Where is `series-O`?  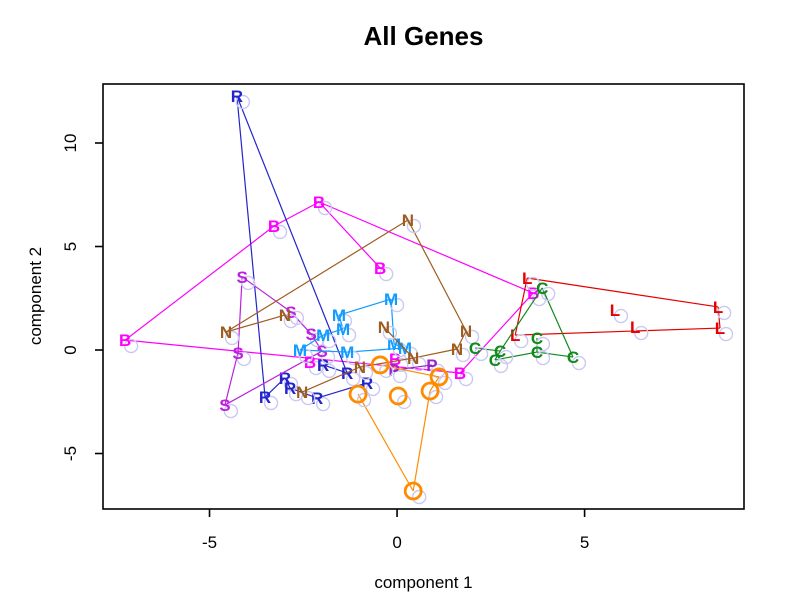
series-O is located at coordinates (400, 430).